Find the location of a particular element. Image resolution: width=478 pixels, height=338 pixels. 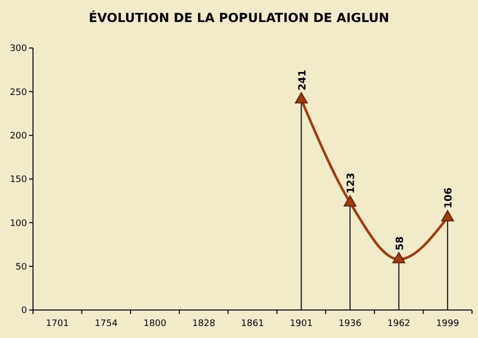

y-tick-label: 100 is located at coordinates (19, 223).